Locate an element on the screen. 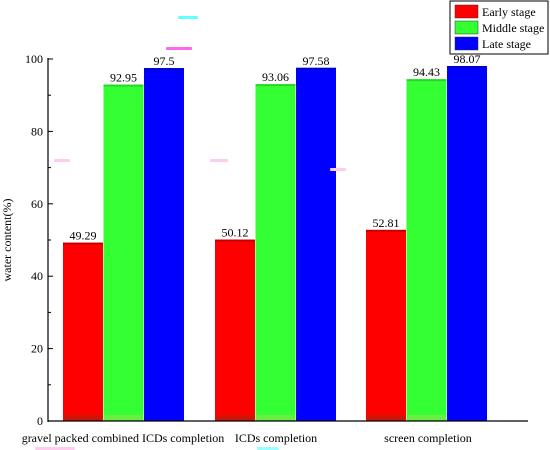 The height and width of the screenshot is (450, 550). data-label: 50.12 is located at coordinates (235, 233).